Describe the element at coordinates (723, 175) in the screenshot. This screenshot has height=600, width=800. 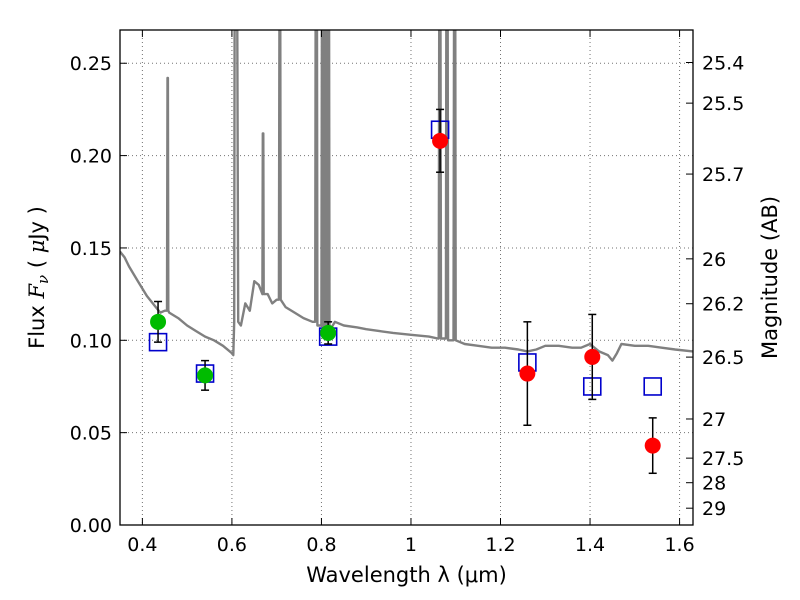
I see `right-tick-label: 25.7` at that location.